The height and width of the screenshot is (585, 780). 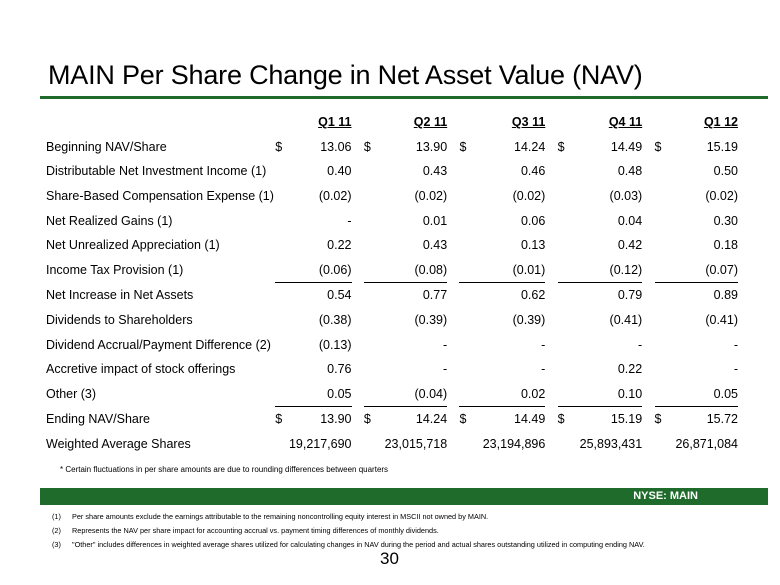 What do you see at coordinates (430, 122) in the screenshot?
I see `column-header: Q2 11` at bounding box center [430, 122].